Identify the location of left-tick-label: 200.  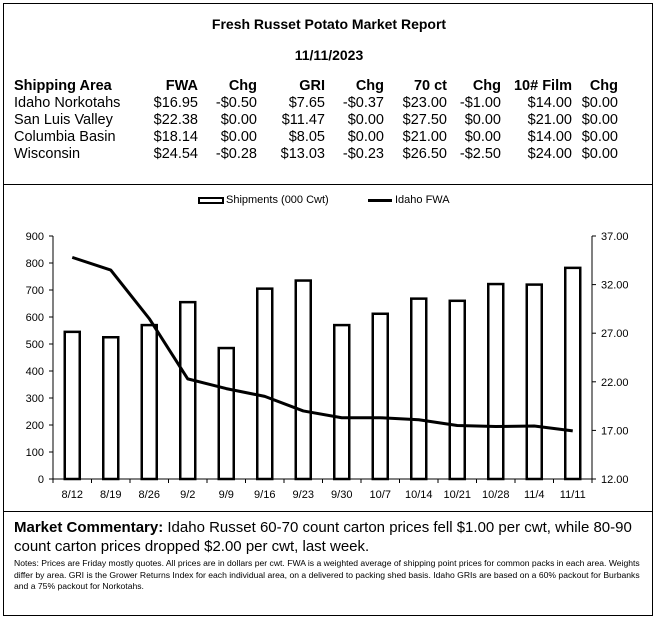
(35, 426).